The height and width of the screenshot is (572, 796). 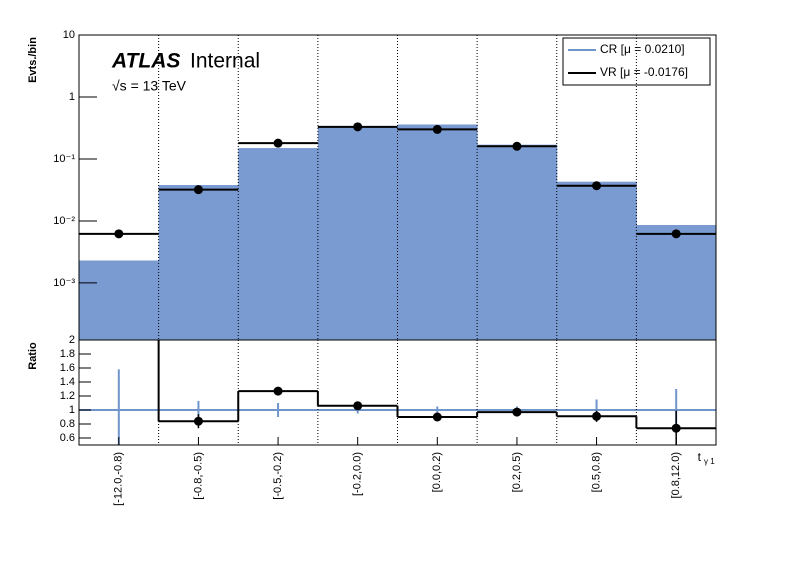 What do you see at coordinates (517, 472) in the screenshot?
I see `x-tick-label: [0.2,0.5)` at bounding box center [517, 472].